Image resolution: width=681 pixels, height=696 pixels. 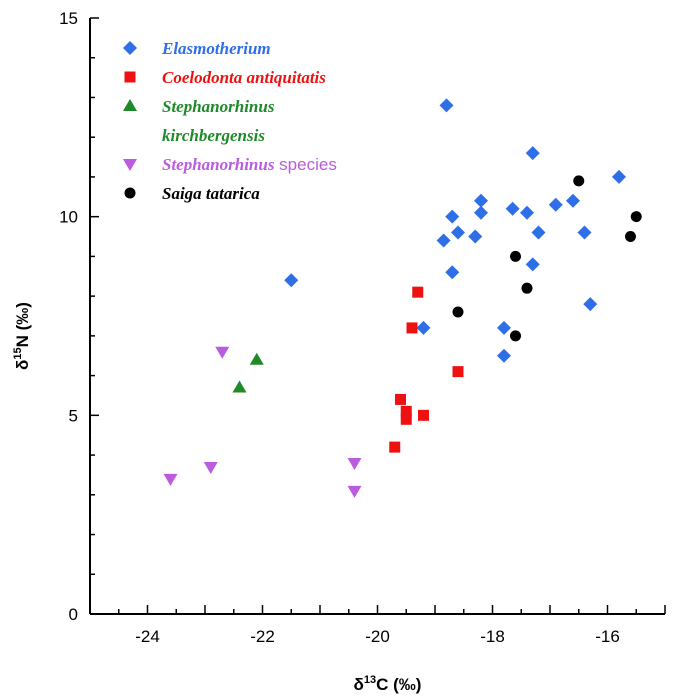 I want to click on x-axis-label: δ13C (‰), so click(x=388, y=684).